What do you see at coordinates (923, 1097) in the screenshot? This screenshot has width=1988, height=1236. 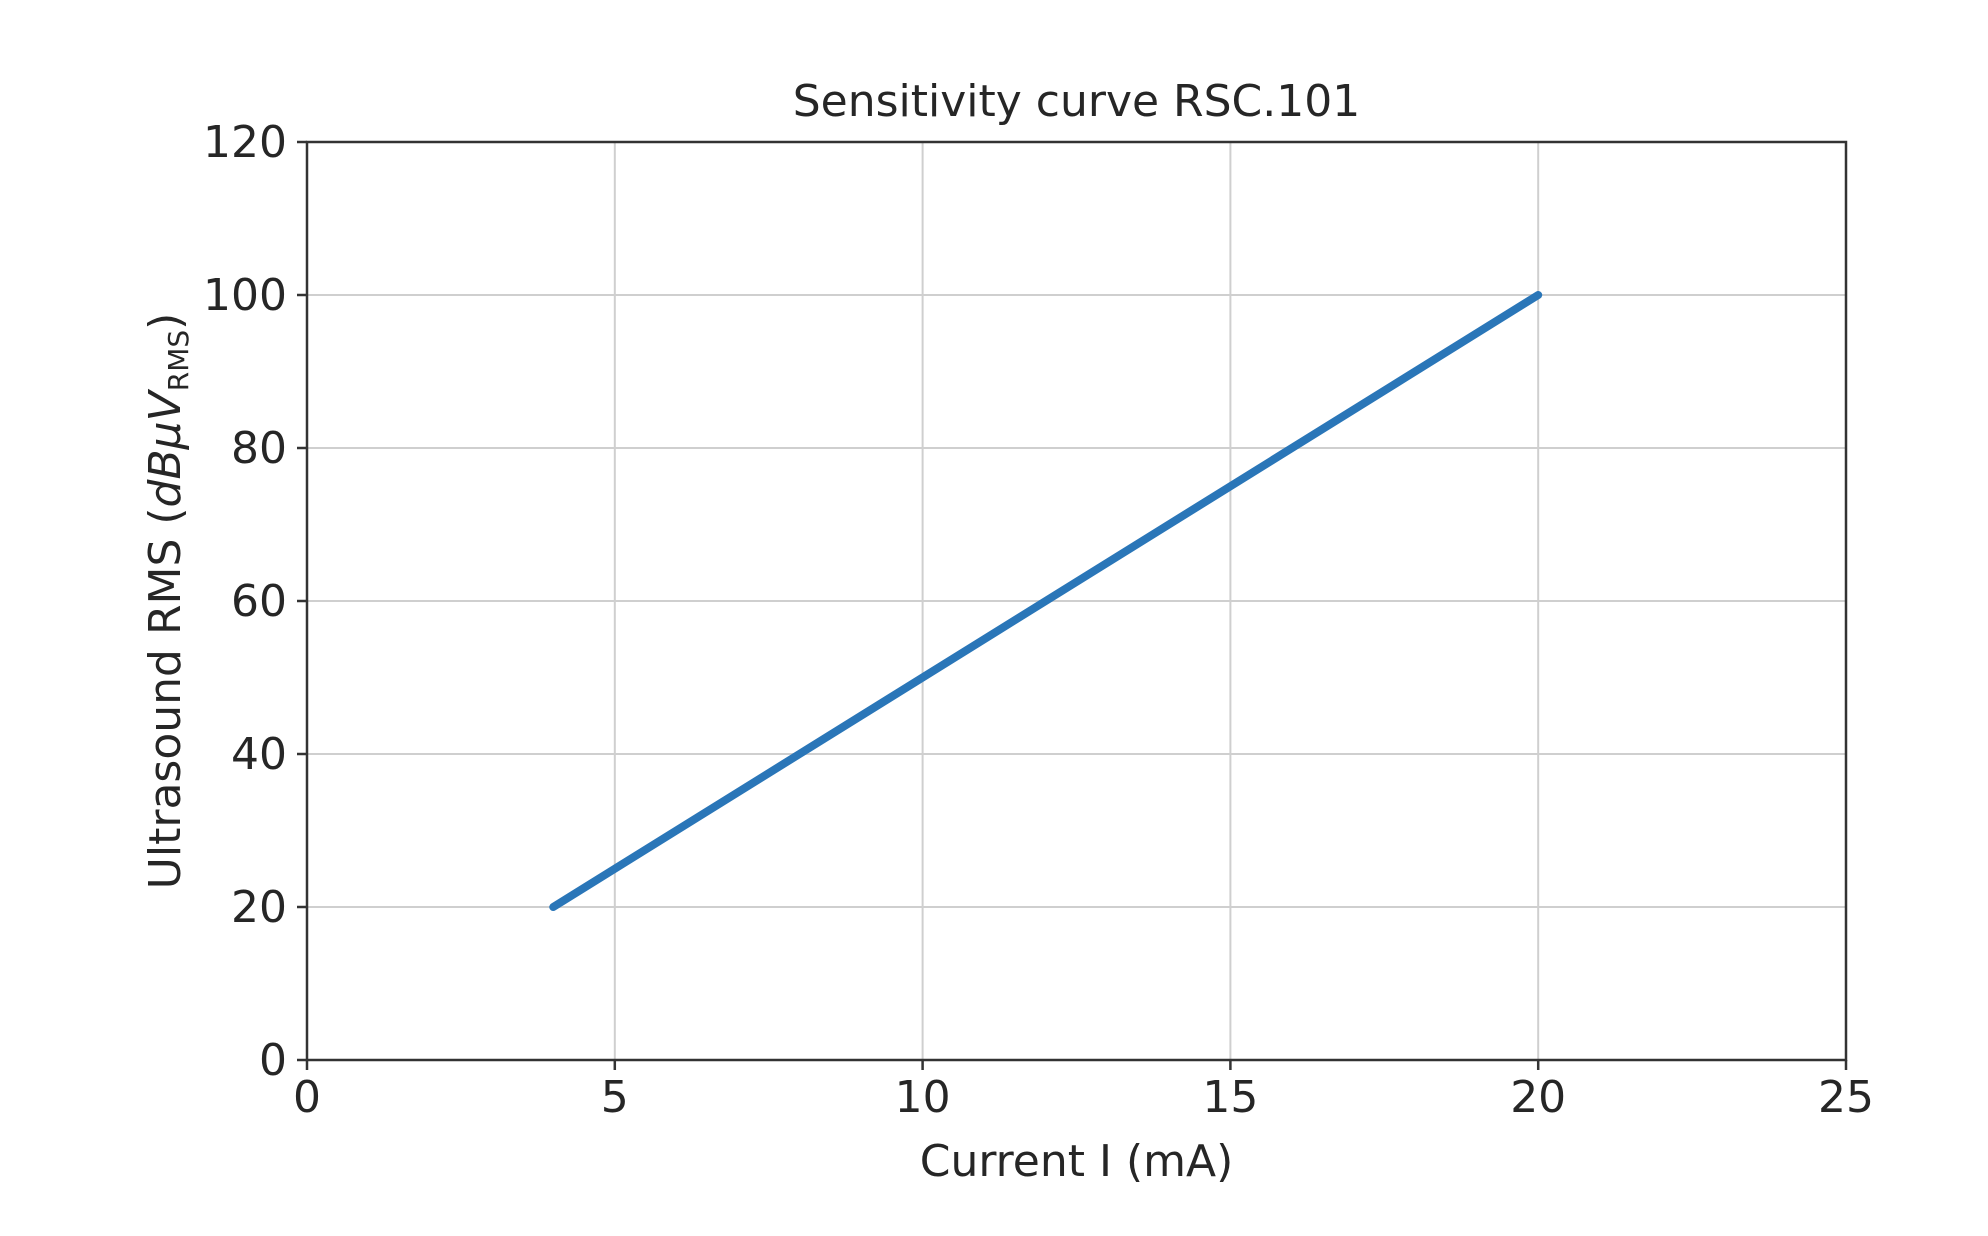 I see `x-tick-label: 10` at bounding box center [923, 1097].